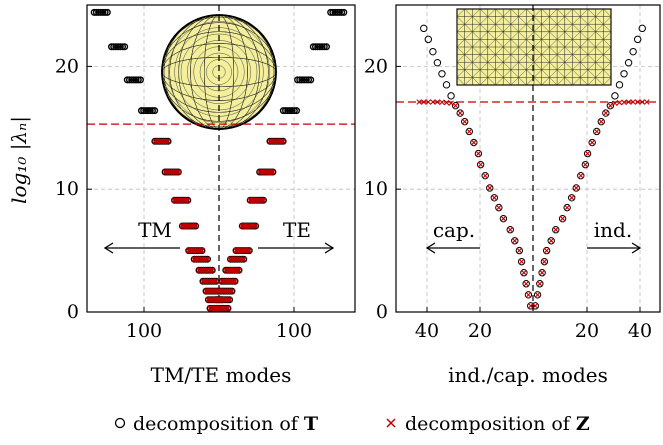 The width and height of the screenshot is (663, 445). What do you see at coordinates (73, 312) in the screenshot?
I see `y-tick-label: 0` at bounding box center [73, 312].